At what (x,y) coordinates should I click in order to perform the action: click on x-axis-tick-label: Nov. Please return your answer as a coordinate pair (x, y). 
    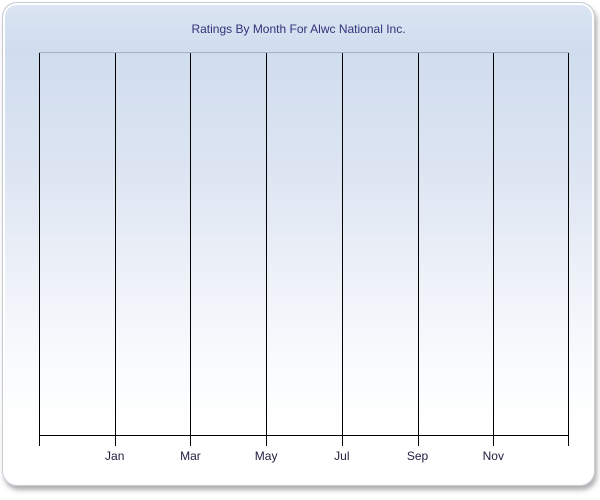
    Looking at the image, I should click on (493, 456).